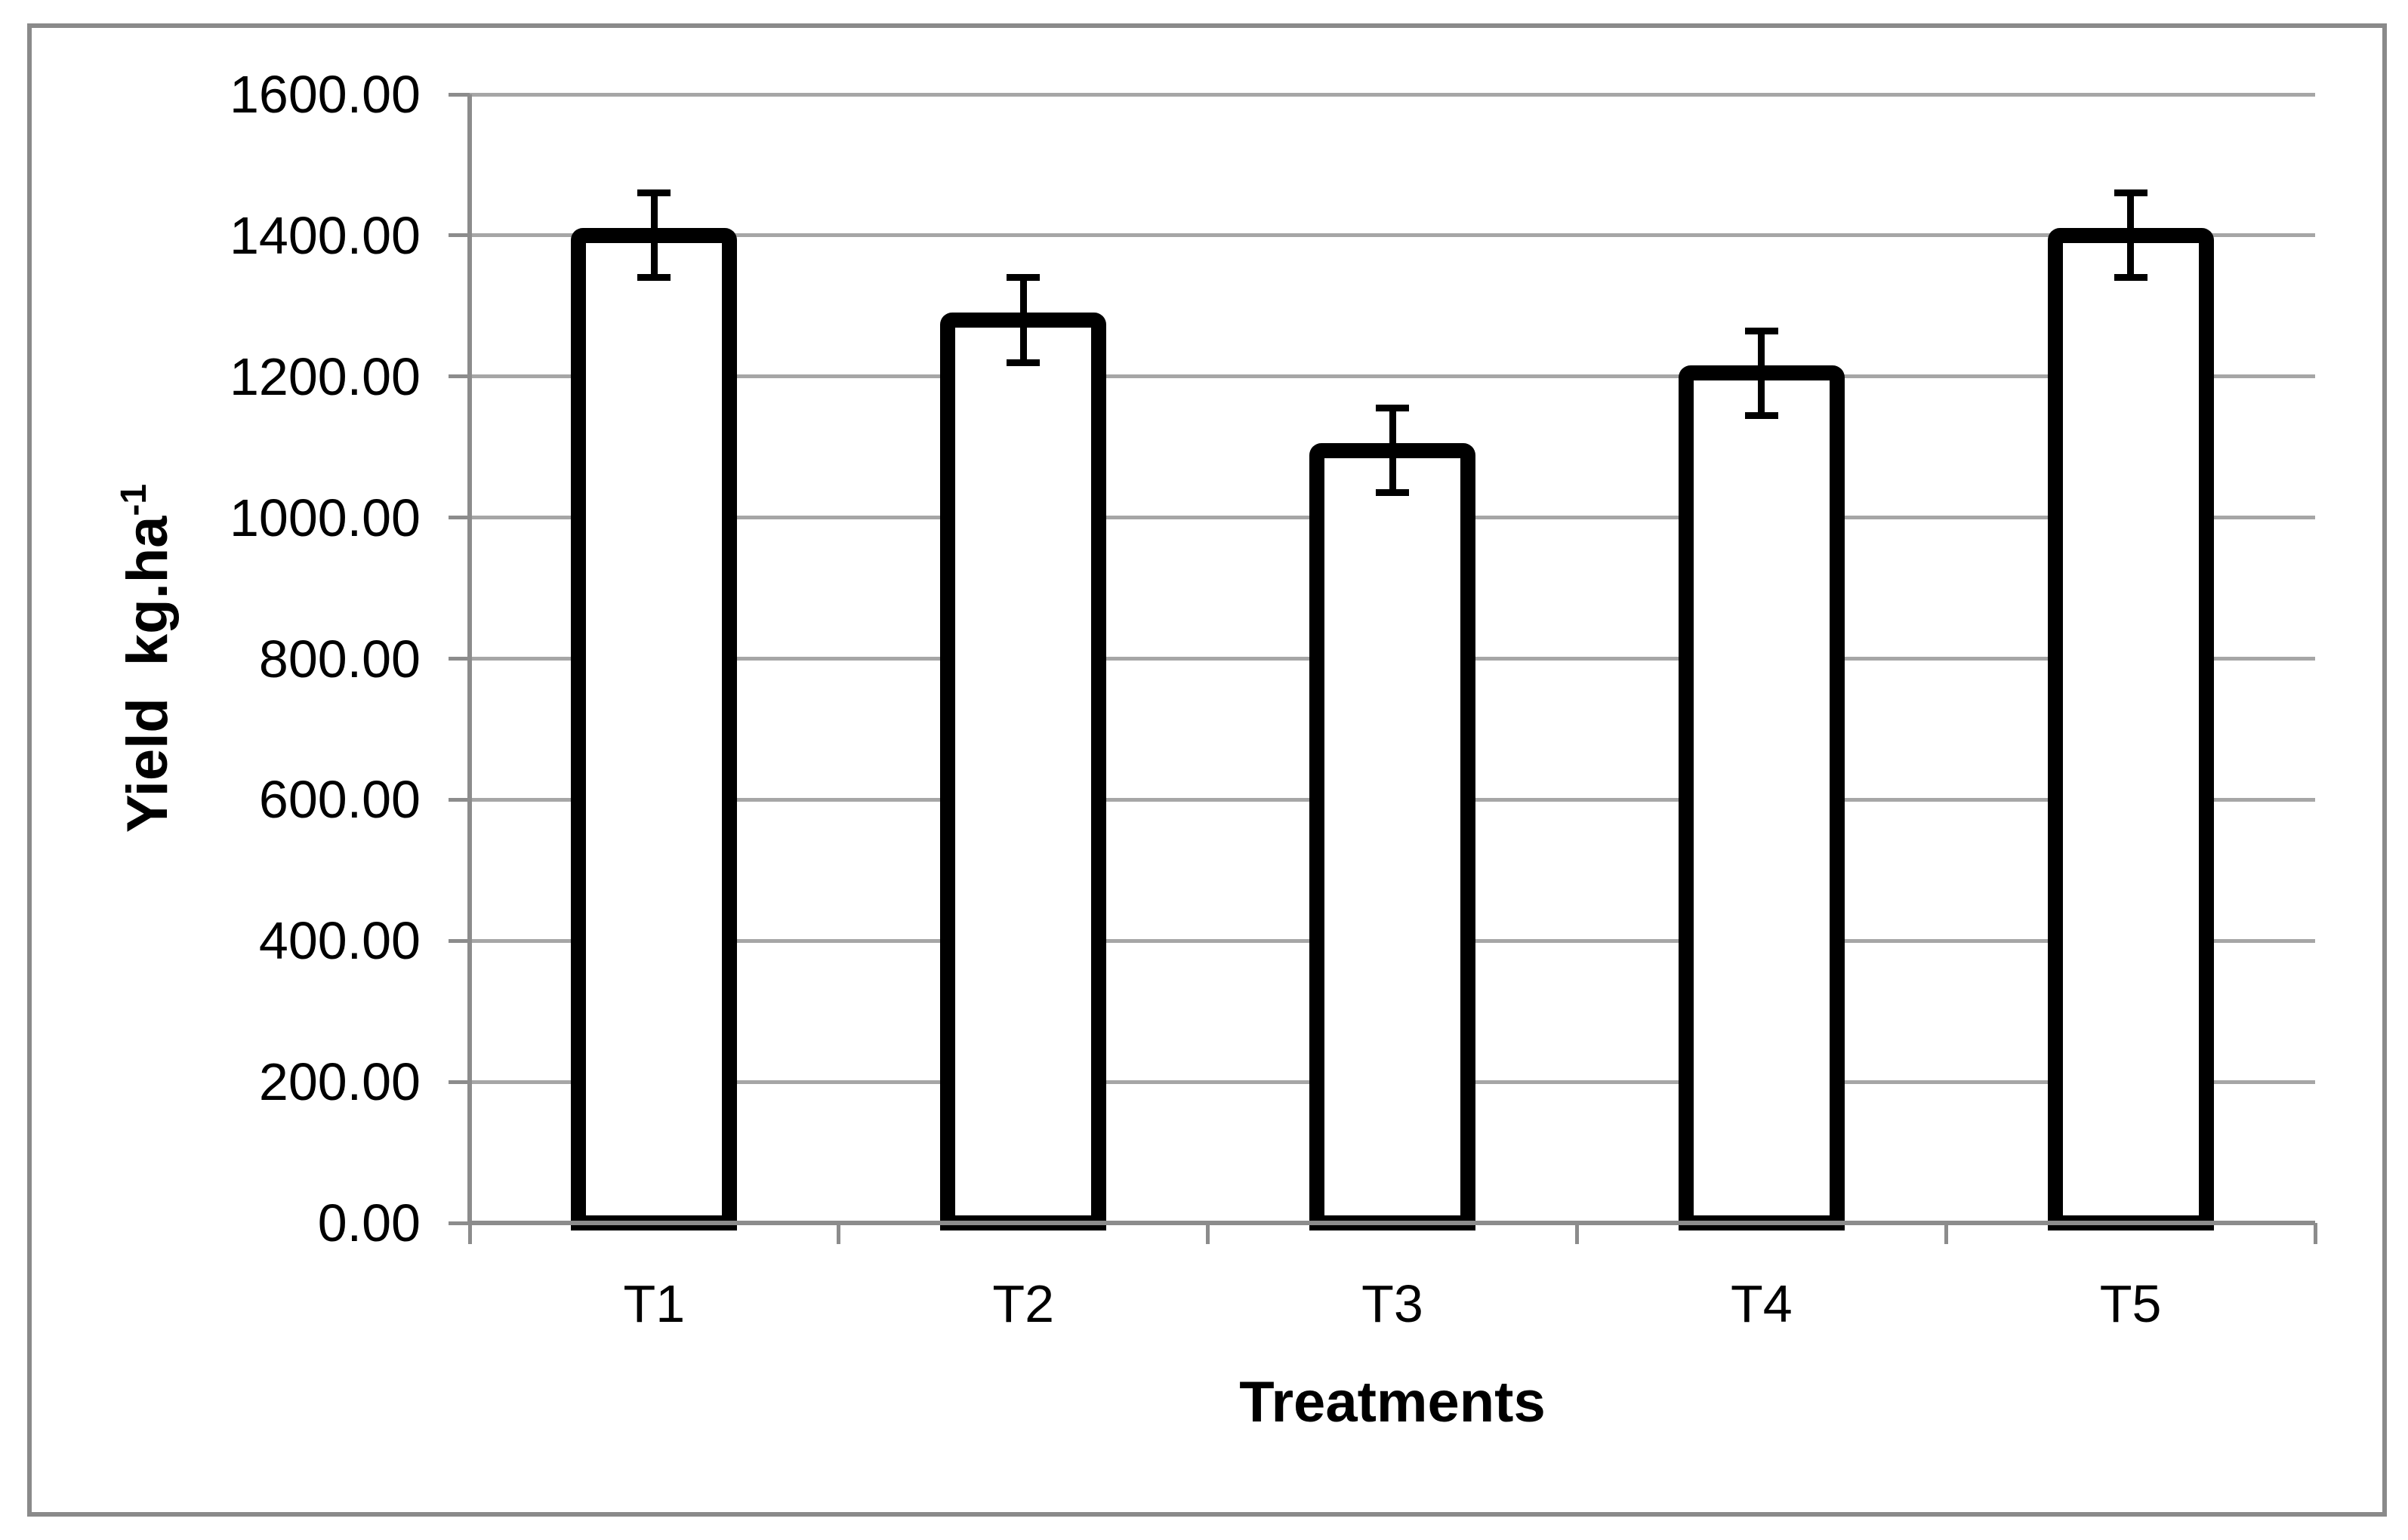  Describe the element at coordinates (1392, 1223) in the screenshot. I see `x-axis-line` at that location.